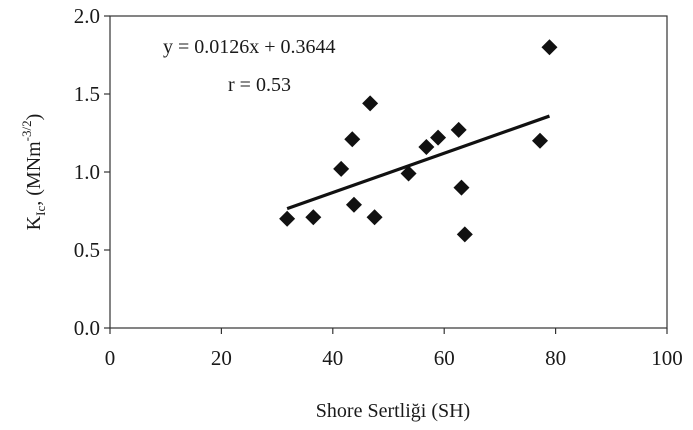  Describe the element at coordinates (87, 172) in the screenshot. I see `y-tick-label: 1.0` at that location.